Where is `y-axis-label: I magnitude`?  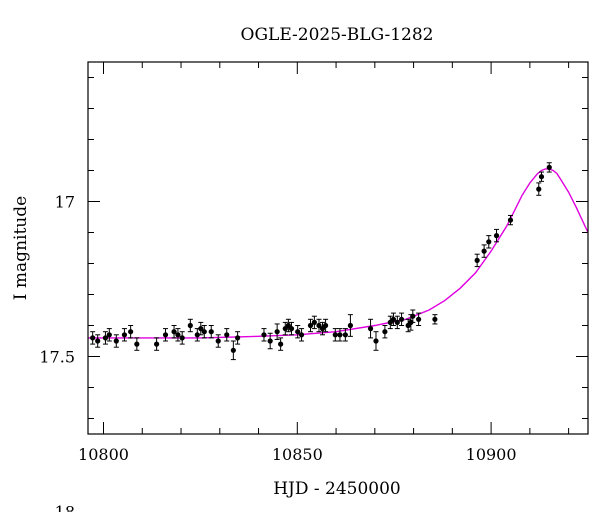 y-axis-label: I magnitude is located at coordinates (21, 248).